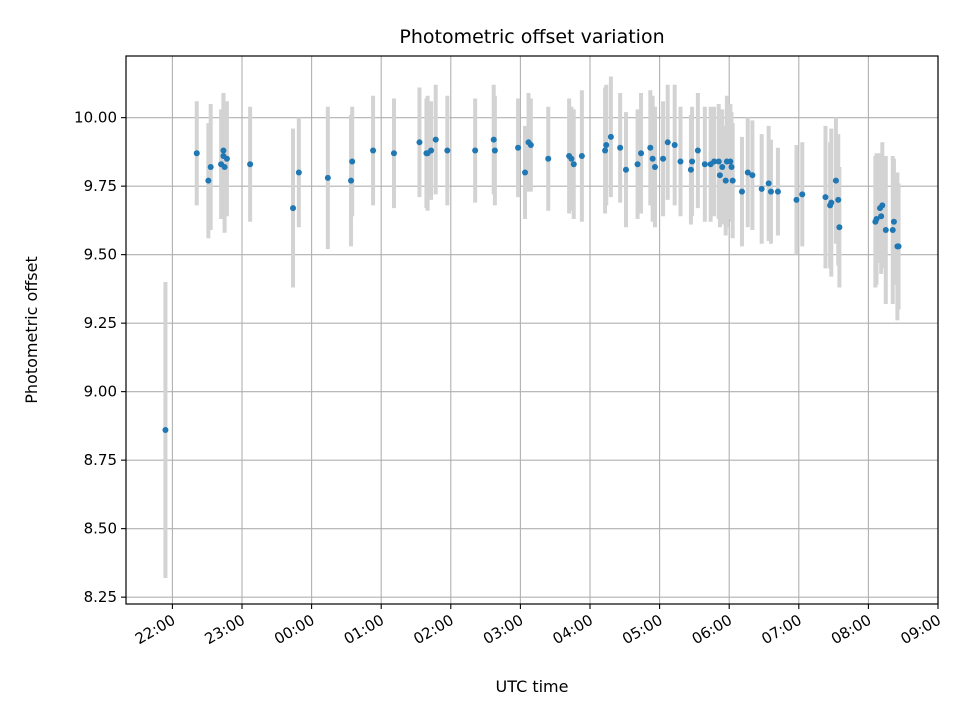  Describe the element at coordinates (95, 118) in the screenshot. I see `y-tick-label: 10.00` at that location.